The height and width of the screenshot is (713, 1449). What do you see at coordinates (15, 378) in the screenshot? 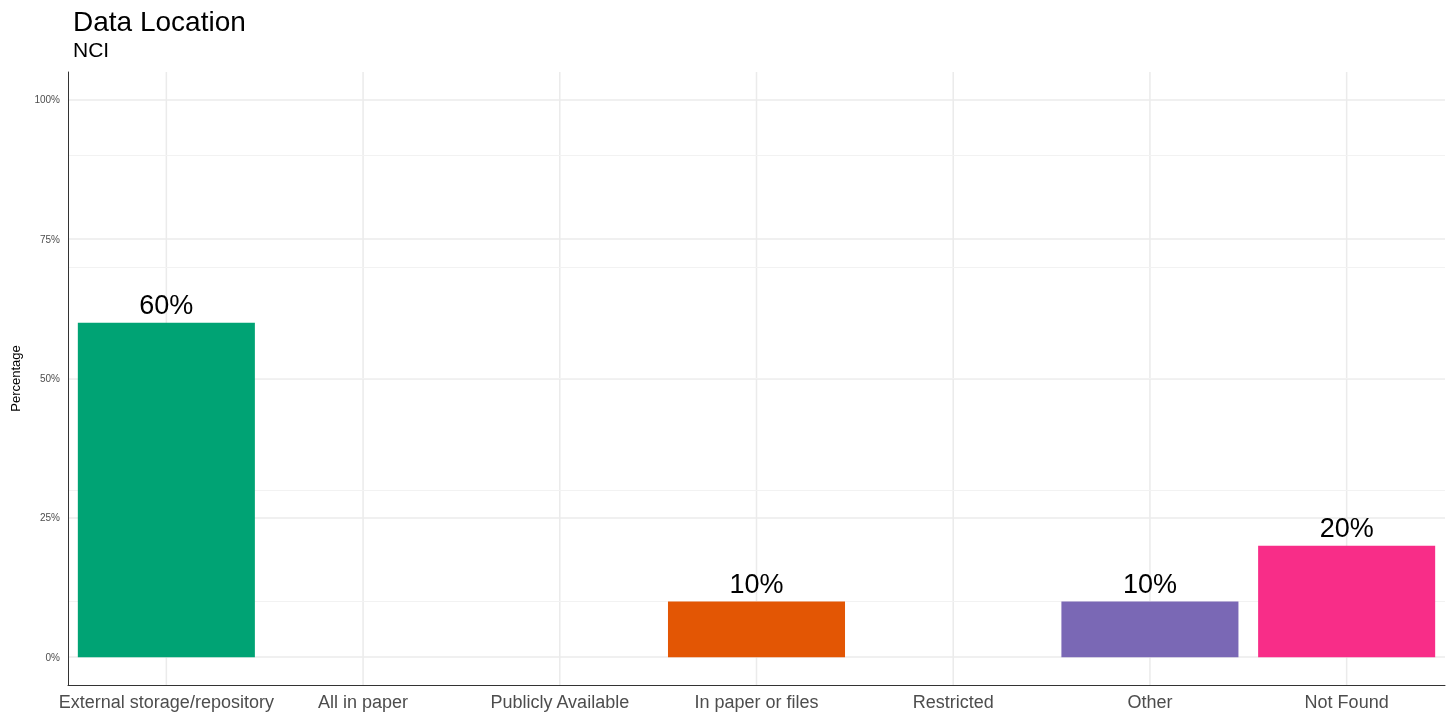
I see `y-axis-title: Percentage` at bounding box center [15, 378].